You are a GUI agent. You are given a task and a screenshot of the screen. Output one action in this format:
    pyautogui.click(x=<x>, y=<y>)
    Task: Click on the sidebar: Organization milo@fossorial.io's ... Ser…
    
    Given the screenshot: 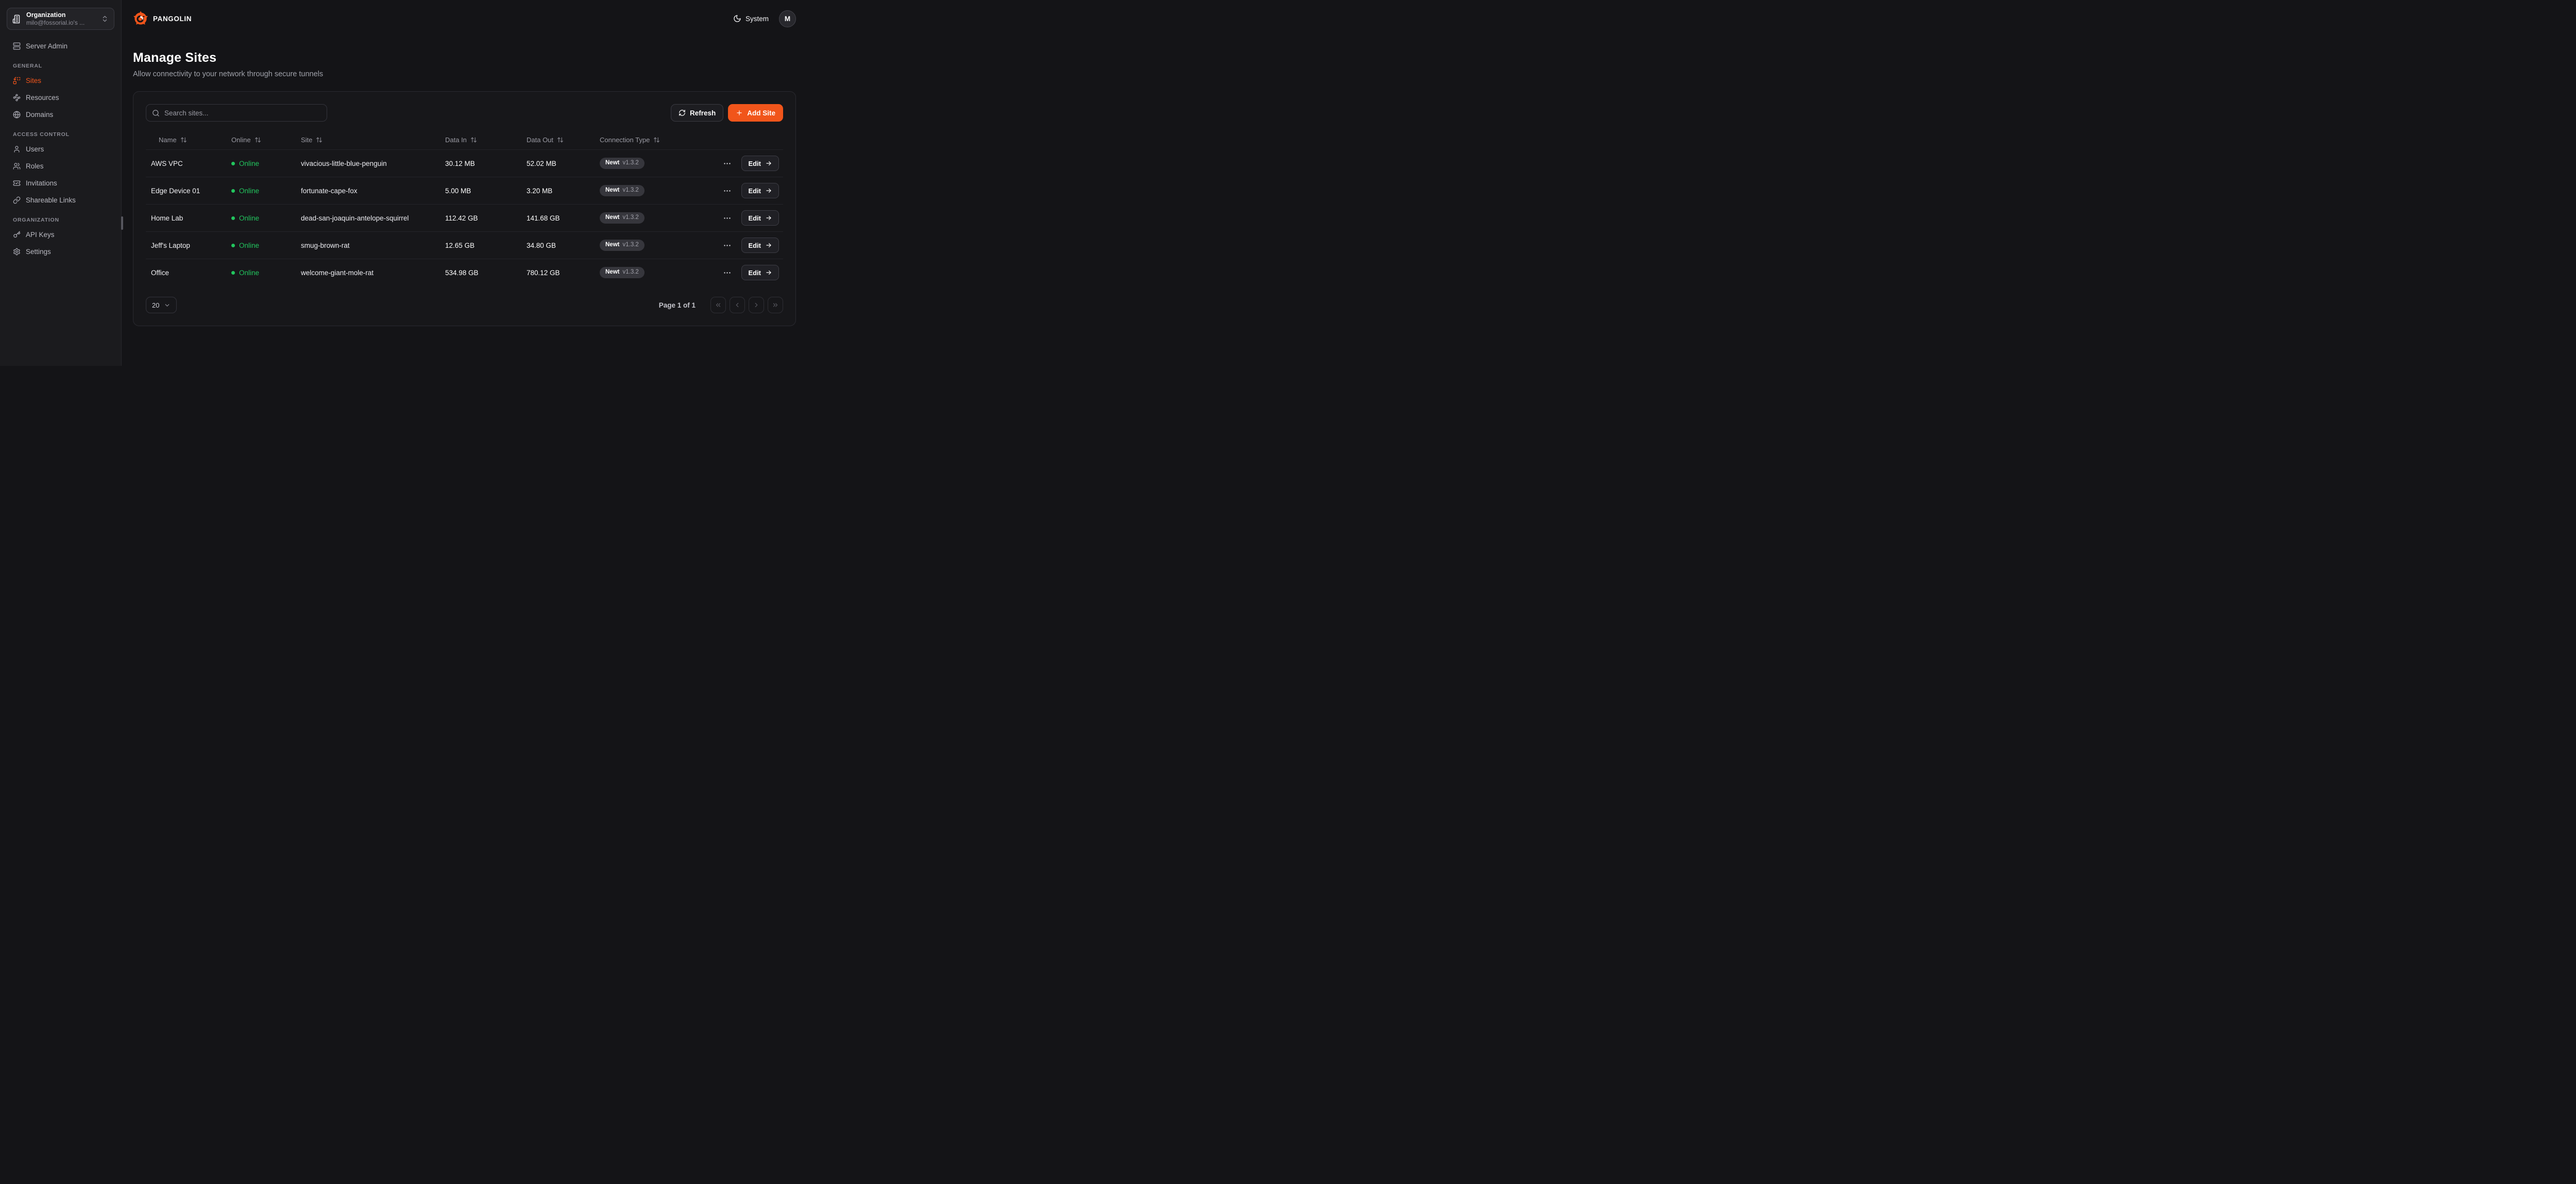 What is the action you would take?
    pyautogui.click(x=61, y=183)
    